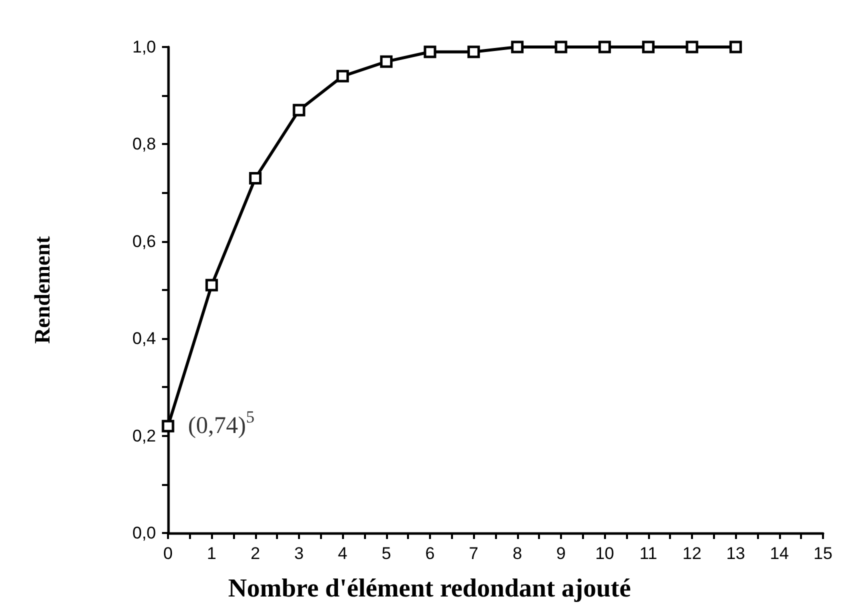  What do you see at coordinates (168, 553) in the screenshot?
I see `x-tick-label: 0` at bounding box center [168, 553].